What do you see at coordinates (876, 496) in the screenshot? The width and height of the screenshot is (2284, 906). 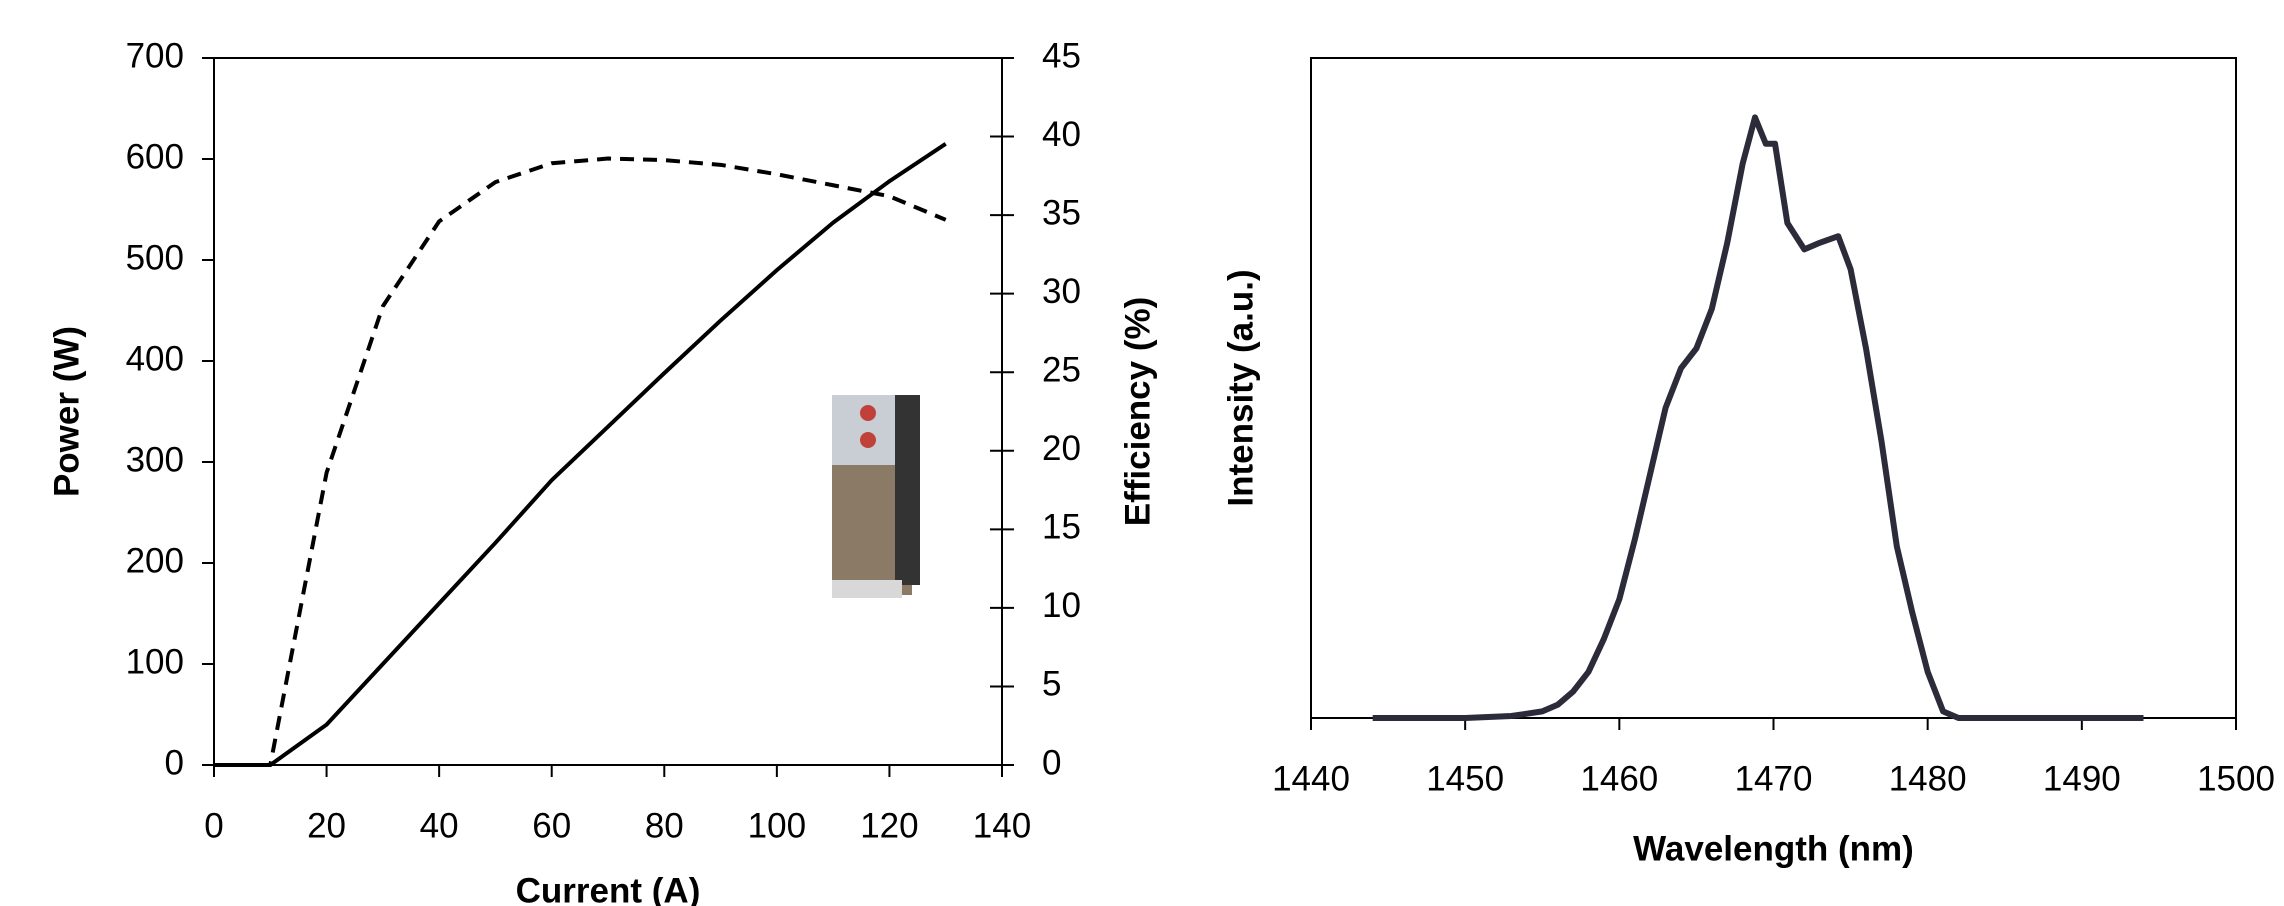 I see `device-photo` at bounding box center [876, 496].